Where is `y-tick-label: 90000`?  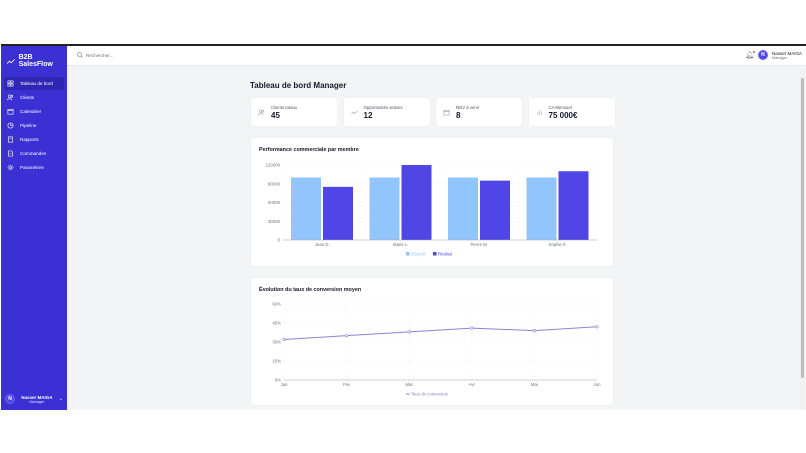 y-tick-label: 90000 is located at coordinates (274, 183).